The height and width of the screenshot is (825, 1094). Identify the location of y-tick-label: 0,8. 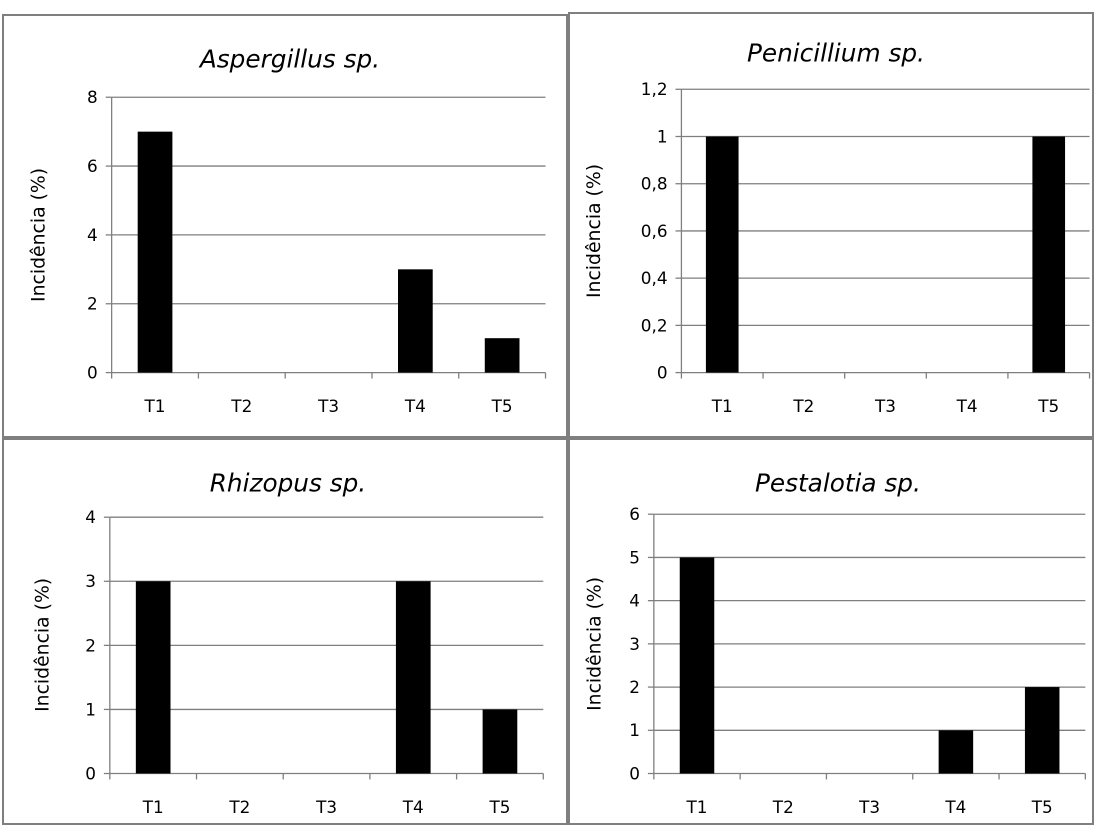
(654, 184).